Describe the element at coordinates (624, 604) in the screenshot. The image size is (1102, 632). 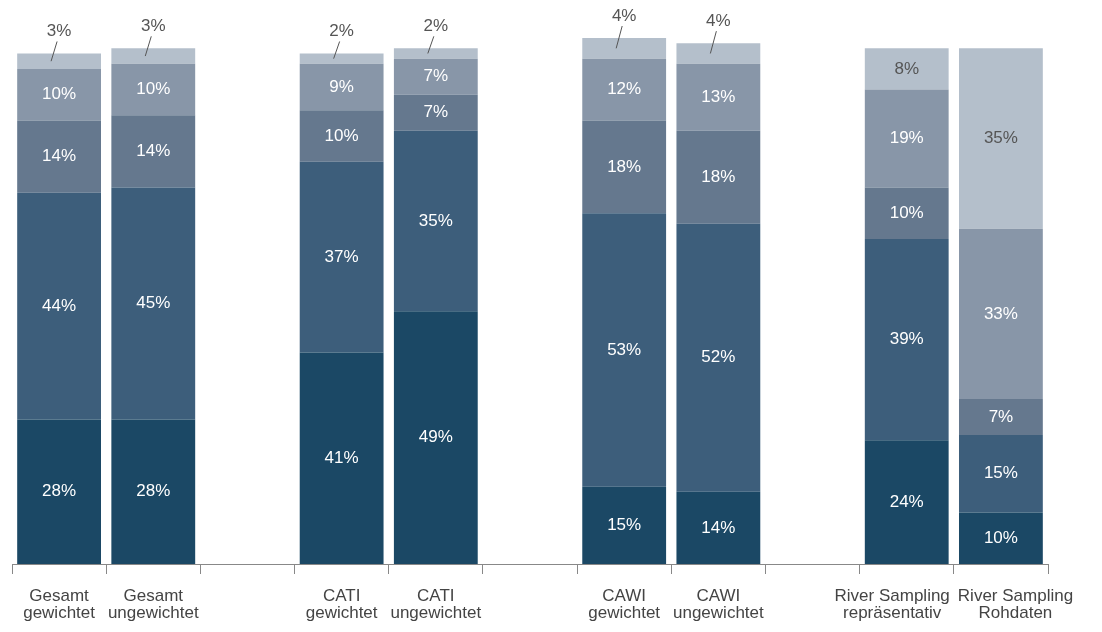
I see `x-tick-label: CAWI gewichtet` at that location.